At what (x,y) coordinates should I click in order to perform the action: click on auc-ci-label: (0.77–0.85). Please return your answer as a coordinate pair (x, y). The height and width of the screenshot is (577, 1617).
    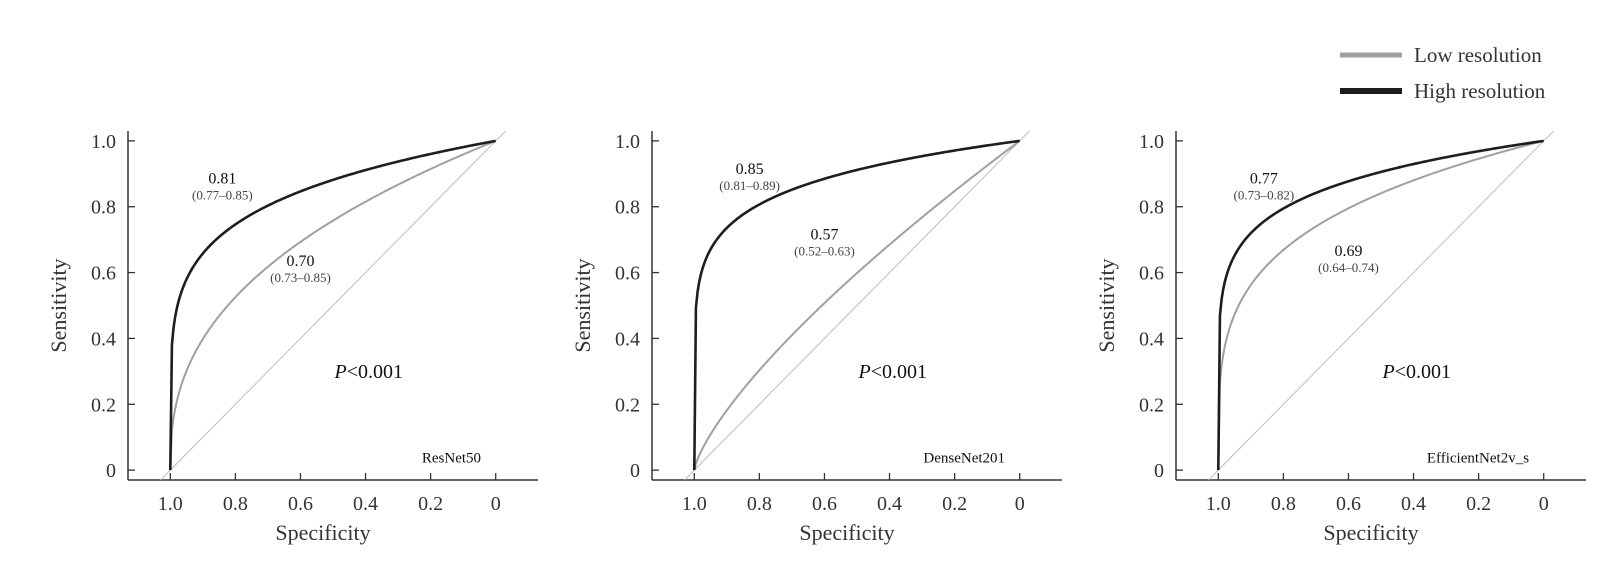
    Looking at the image, I should click on (222, 195).